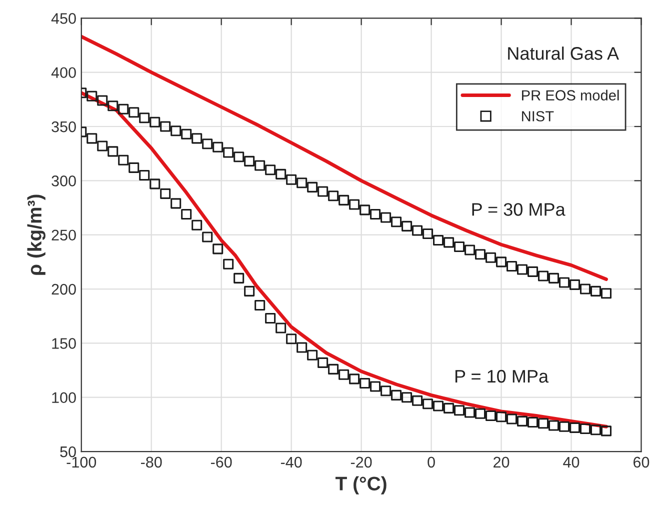 This screenshot has height=519, width=651. I want to click on x-tick-label: -80, so click(151, 462).